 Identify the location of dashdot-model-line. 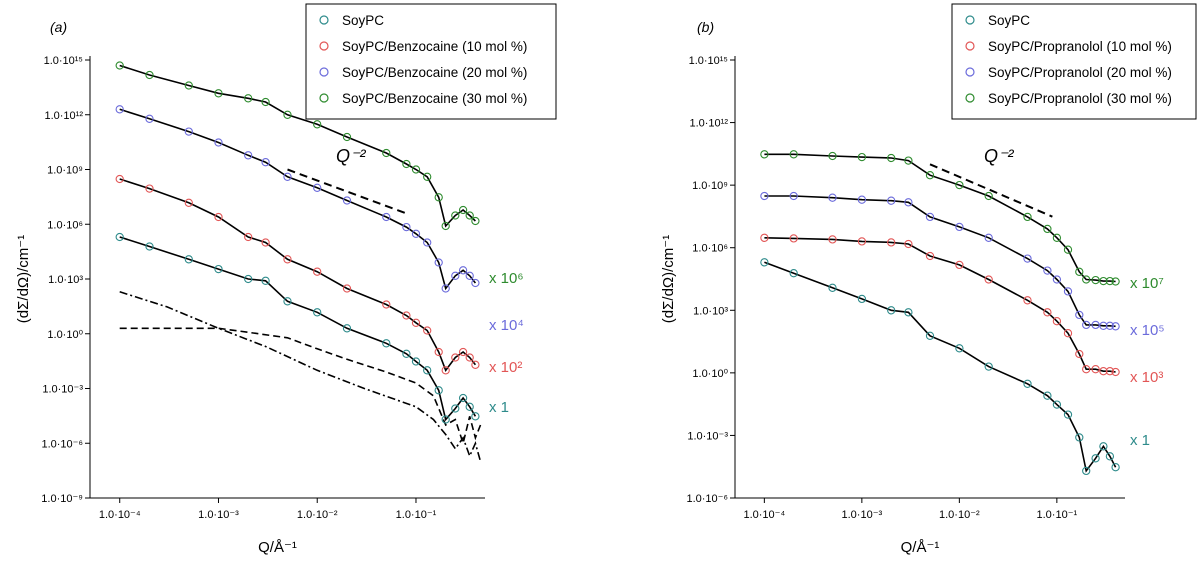
(300, 376).